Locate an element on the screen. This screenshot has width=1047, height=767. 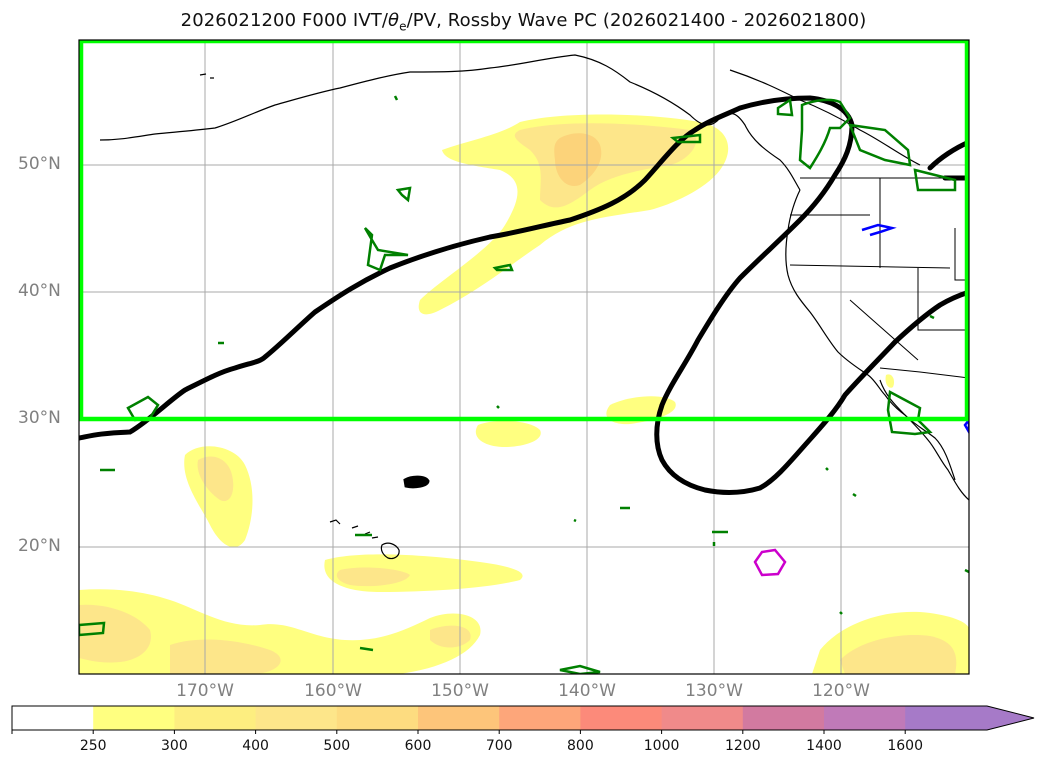
baja-coast is located at coordinates (917, 430).